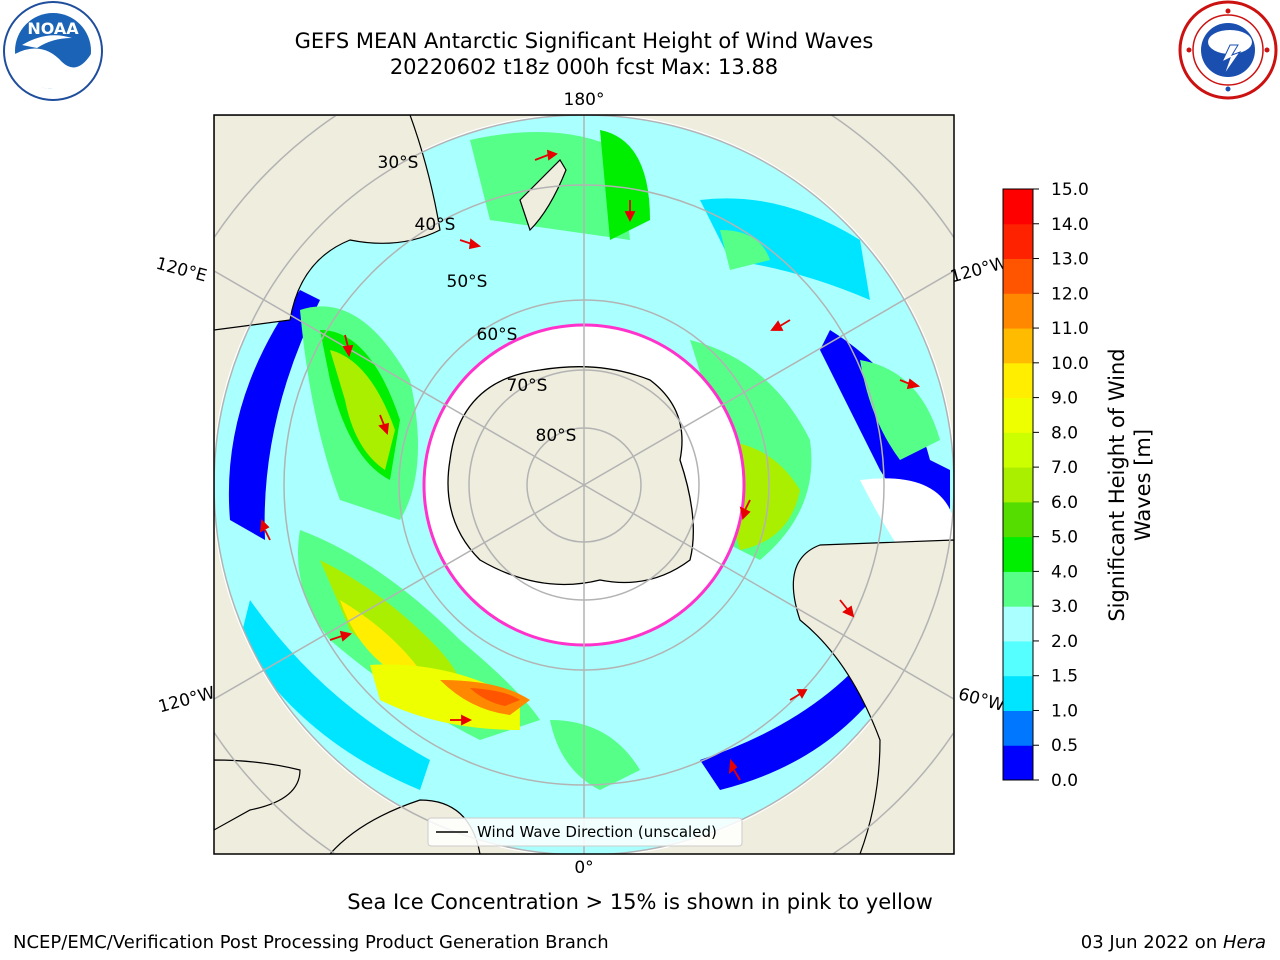  I want to click on colorbar-label-line1: Significant Height of Wind, so click(1117, 484).